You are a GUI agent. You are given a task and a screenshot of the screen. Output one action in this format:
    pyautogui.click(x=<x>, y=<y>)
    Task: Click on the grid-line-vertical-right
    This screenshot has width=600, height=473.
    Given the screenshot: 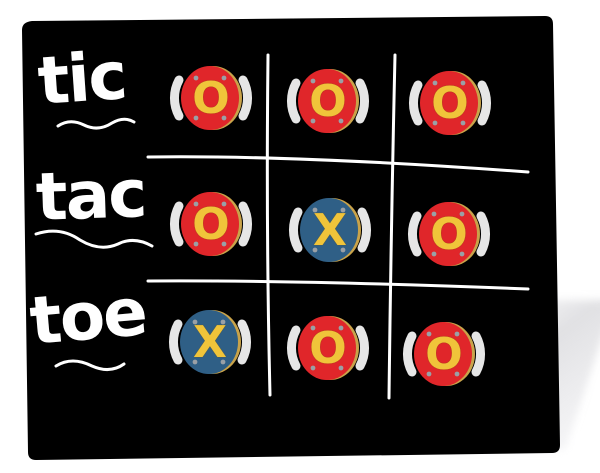 What is the action you would take?
    pyautogui.click(x=392, y=226)
    